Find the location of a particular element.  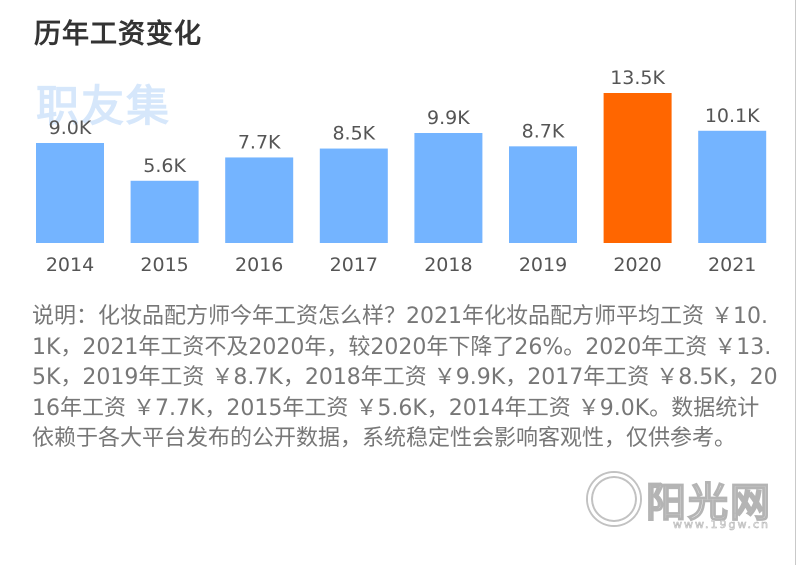

watermark-site-url: www.19gw.cn is located at coordinates (721, 525).